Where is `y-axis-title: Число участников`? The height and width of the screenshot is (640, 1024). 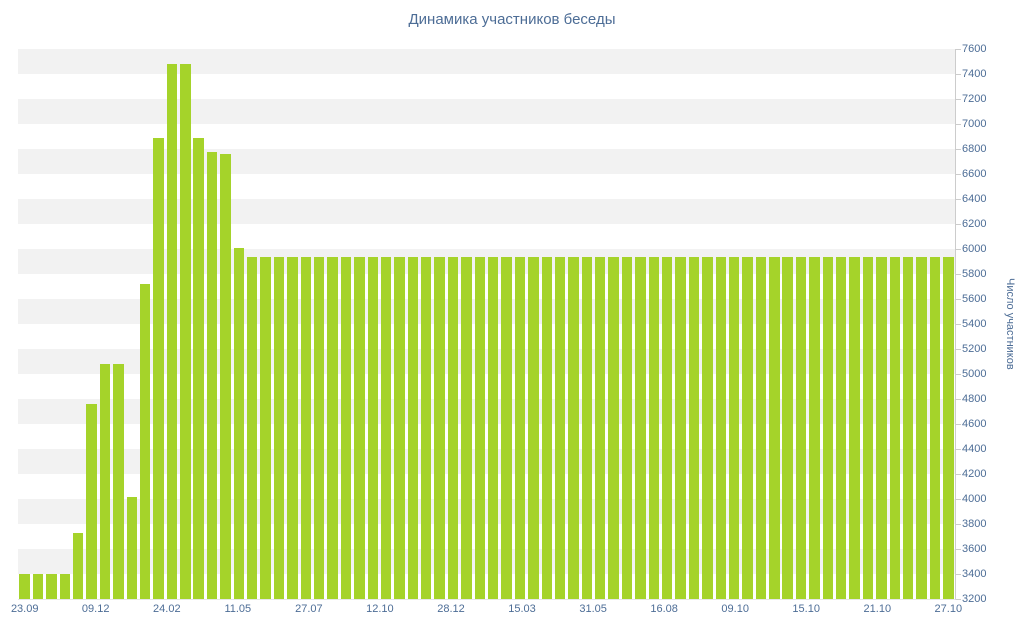
y-axis-title: Число участников is located at coordinates (1010, 324).